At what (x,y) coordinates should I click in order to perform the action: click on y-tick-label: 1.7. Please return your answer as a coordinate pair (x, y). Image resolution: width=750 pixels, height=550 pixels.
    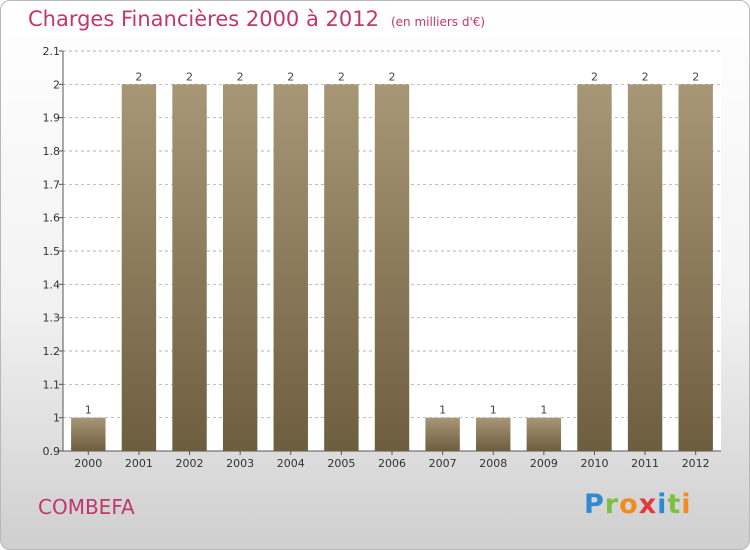
    Looking at the image, I should click on (52, 184).